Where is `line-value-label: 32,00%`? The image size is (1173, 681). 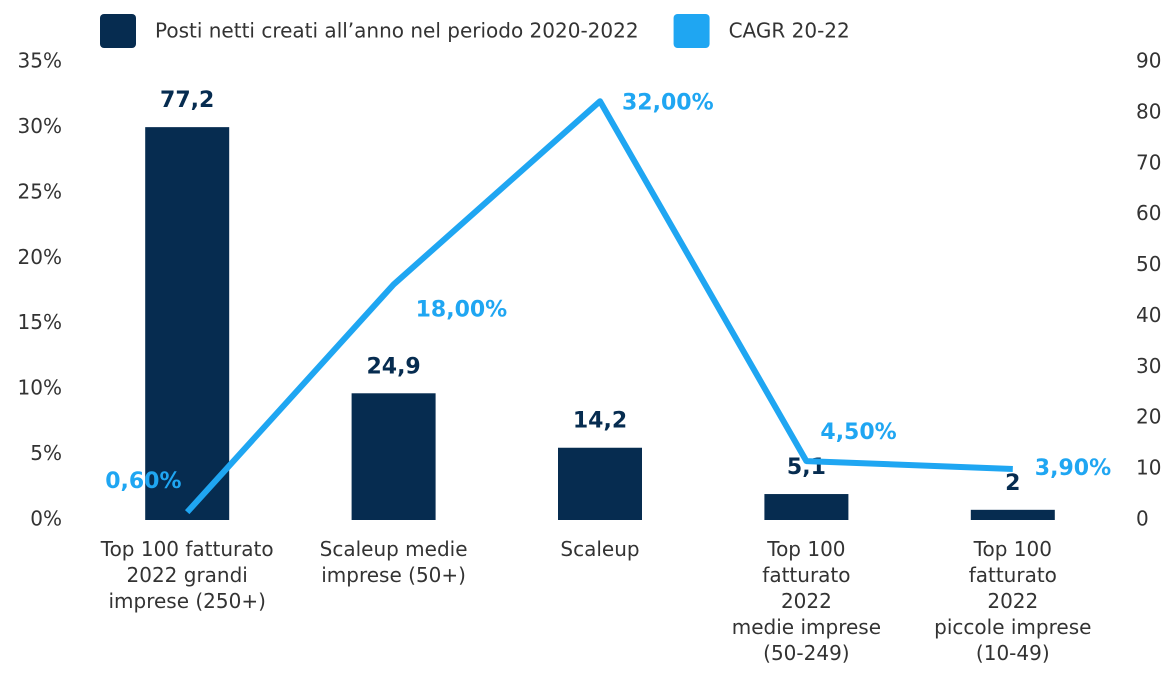
line-value-label: 32,00% is located at coordinates (668, 102).